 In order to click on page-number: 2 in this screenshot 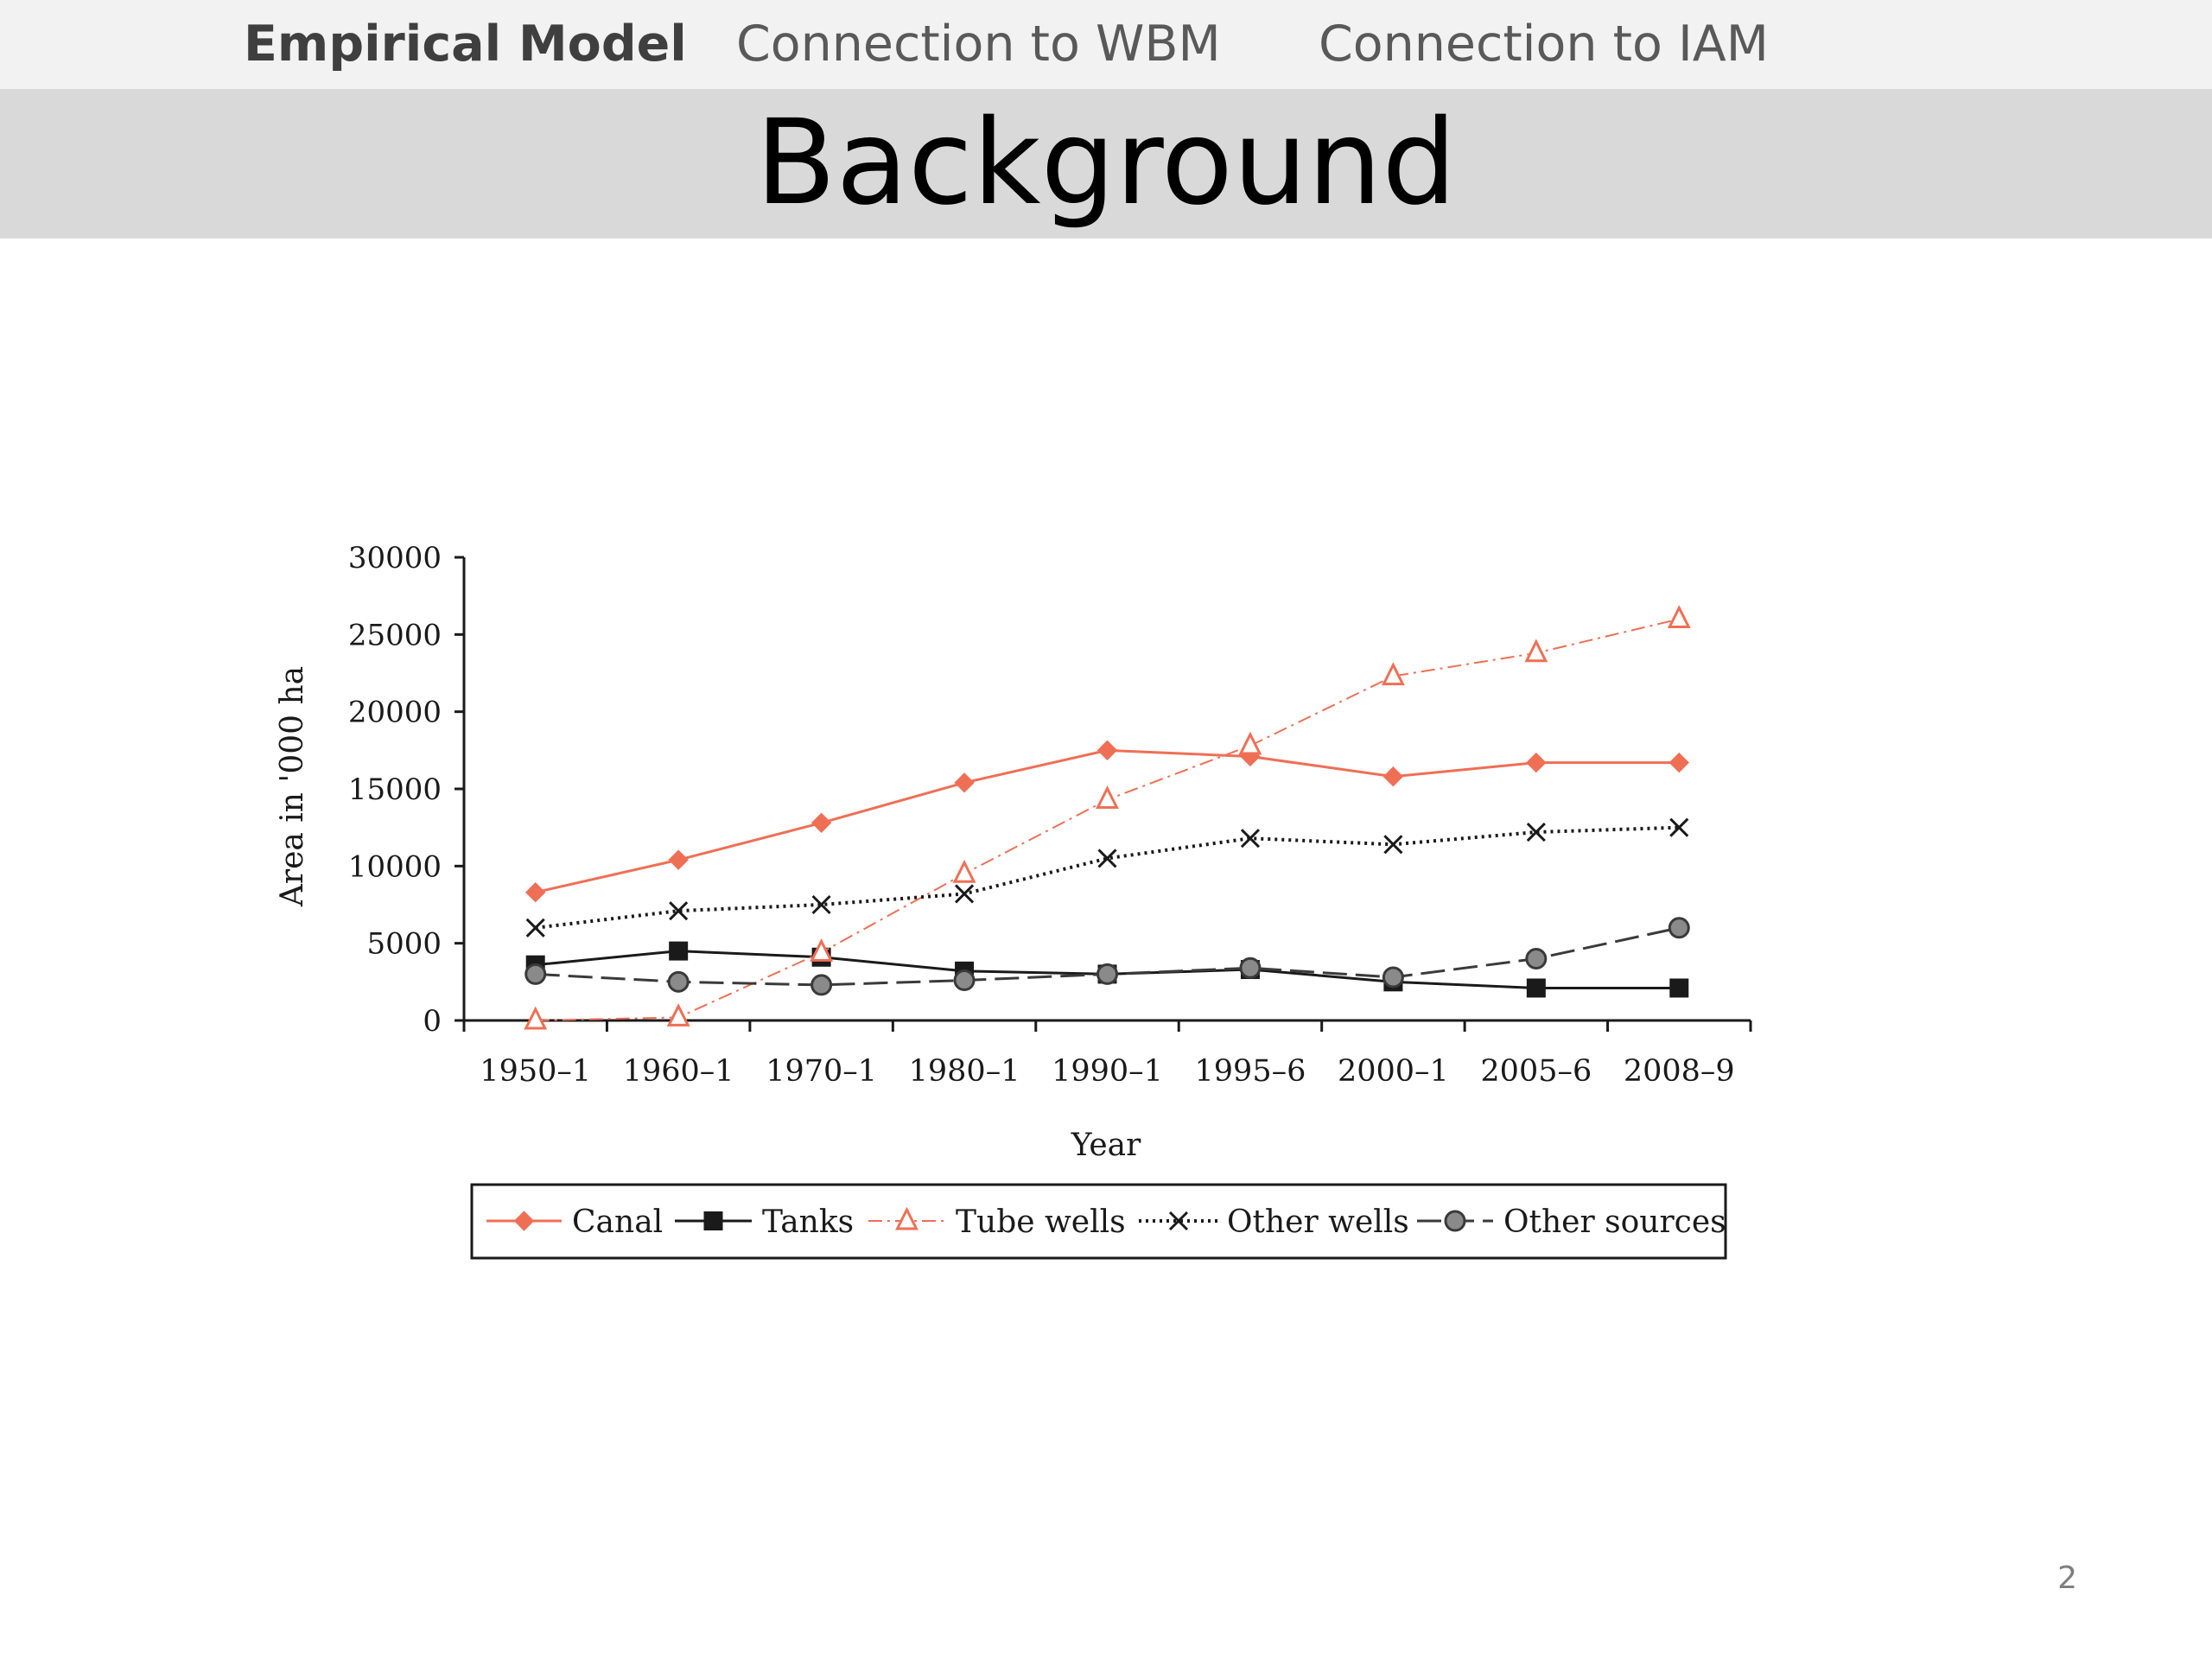, I will do `click(2067, 1578)`.